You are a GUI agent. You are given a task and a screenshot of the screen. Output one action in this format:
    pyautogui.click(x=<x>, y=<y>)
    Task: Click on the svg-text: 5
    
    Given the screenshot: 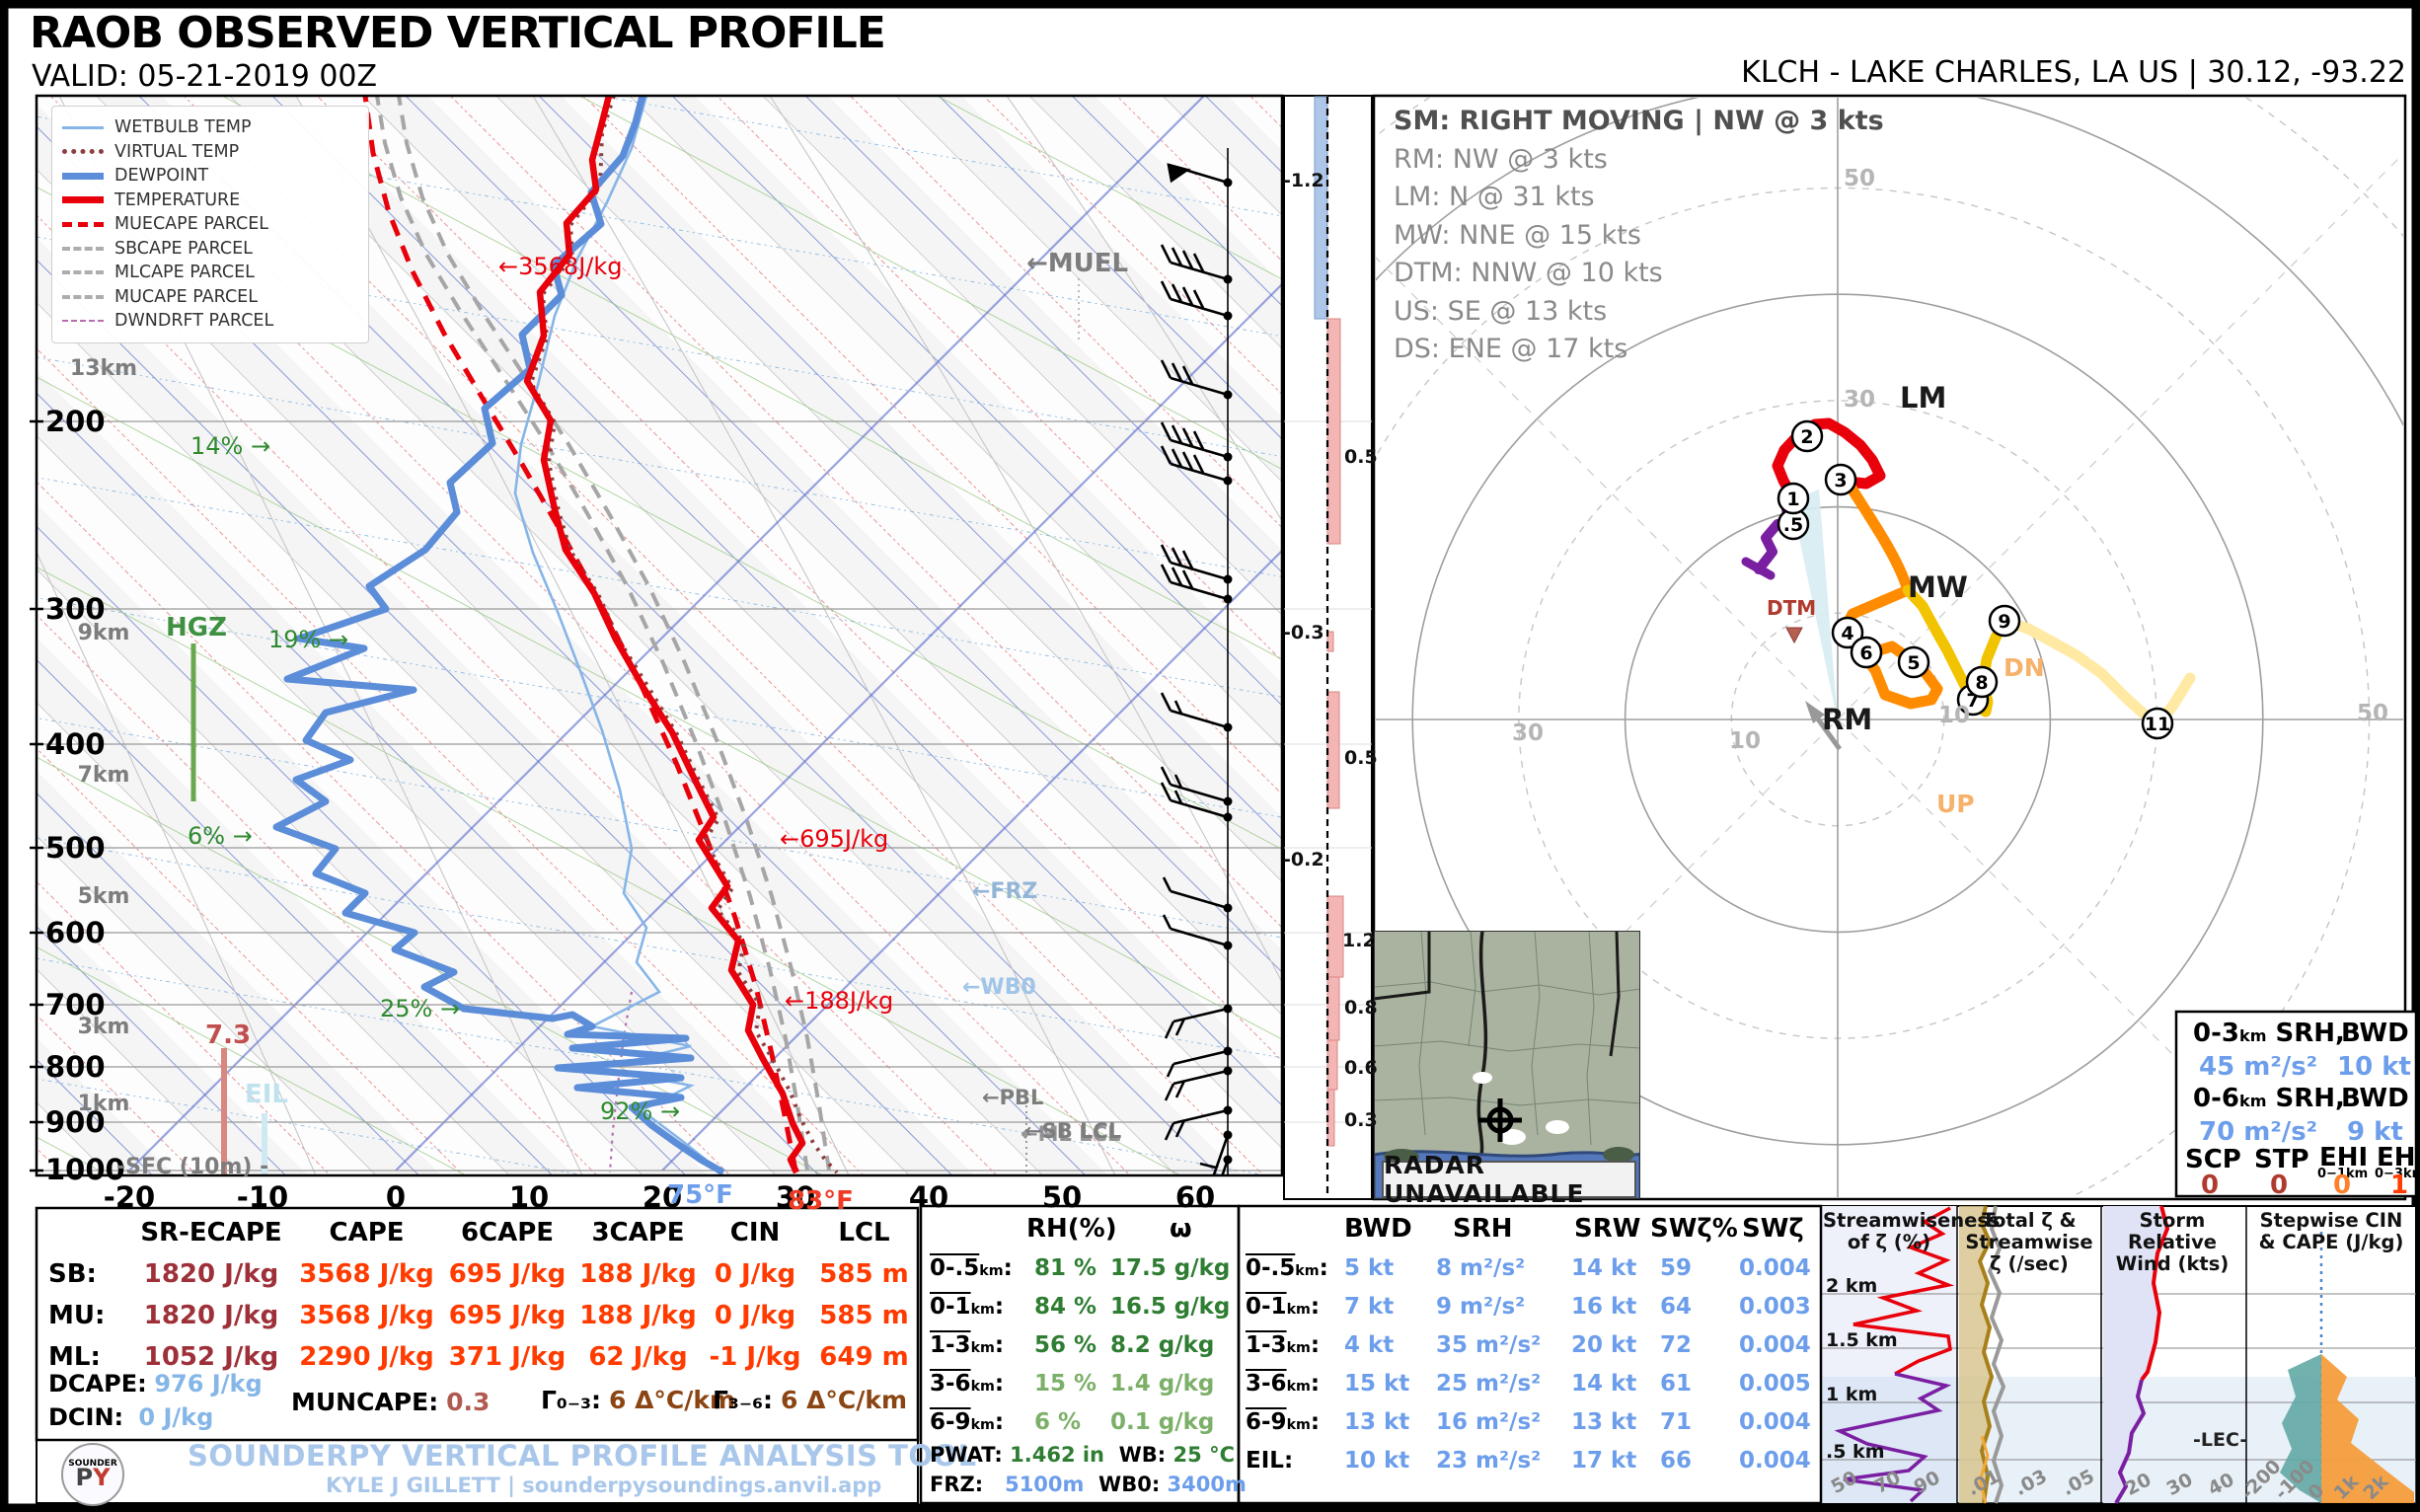 What is the action you would take?
    pyautogui.click(x=1913, y=663)
    